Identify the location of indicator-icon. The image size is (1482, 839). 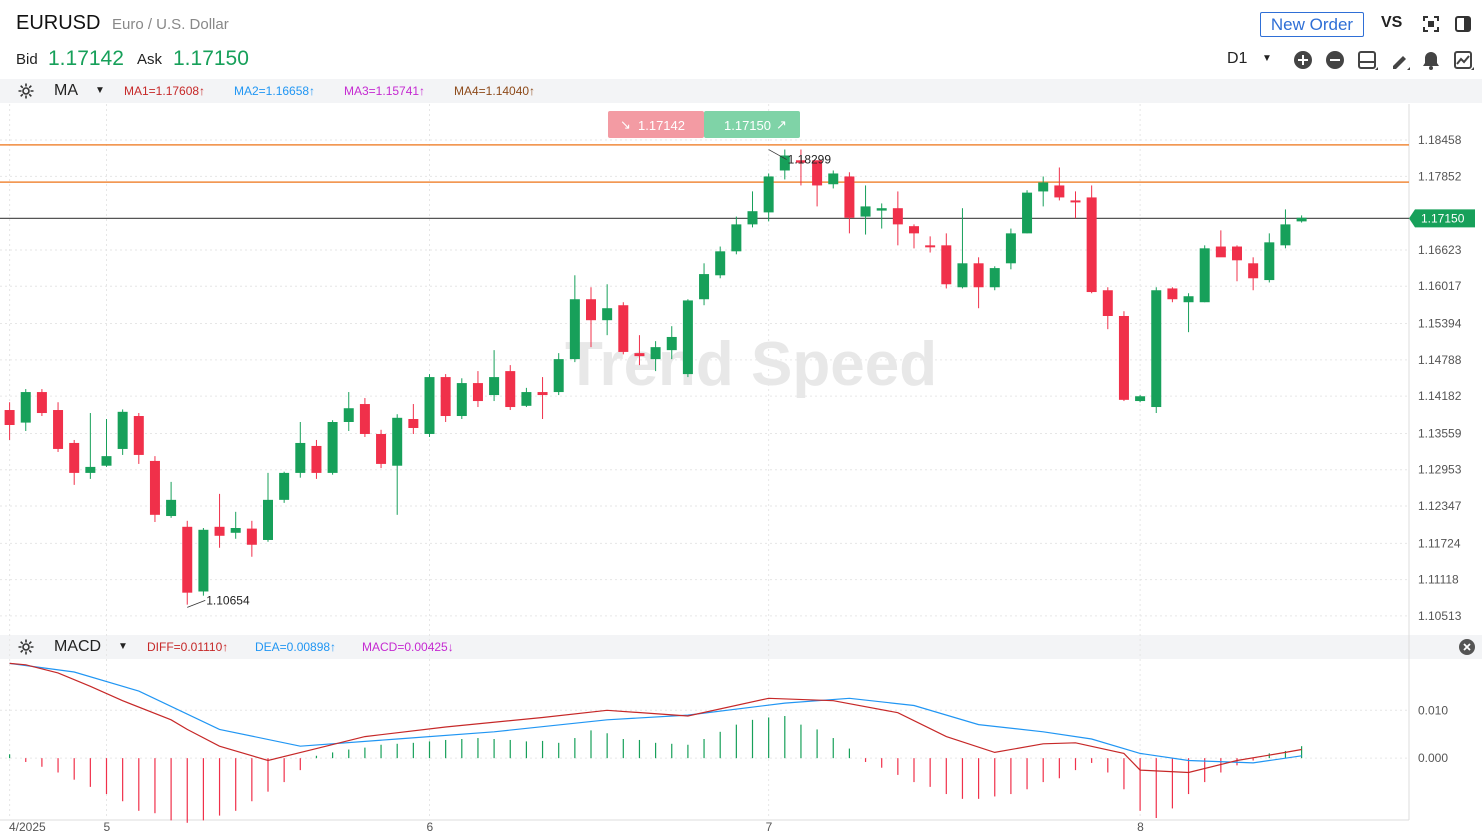
(1464, 61).